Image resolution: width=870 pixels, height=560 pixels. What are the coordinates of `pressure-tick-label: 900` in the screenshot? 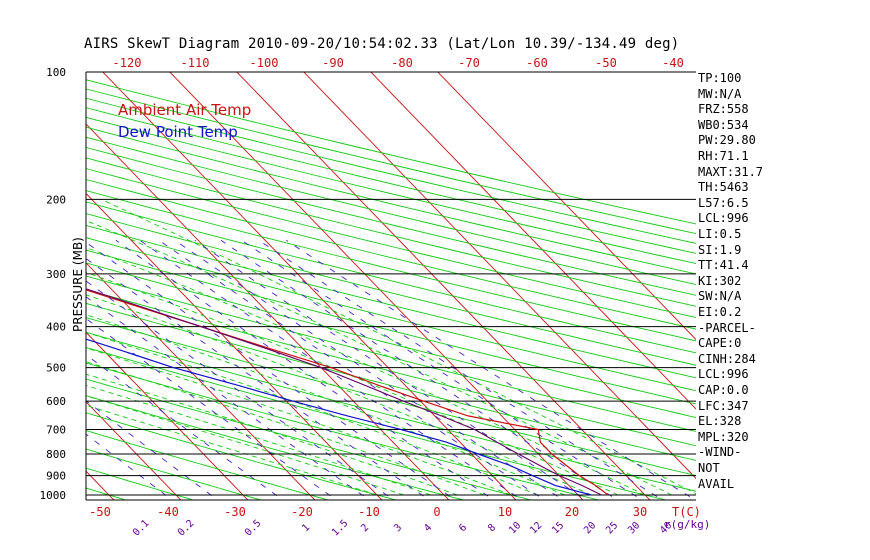 It's located at (56, 476).